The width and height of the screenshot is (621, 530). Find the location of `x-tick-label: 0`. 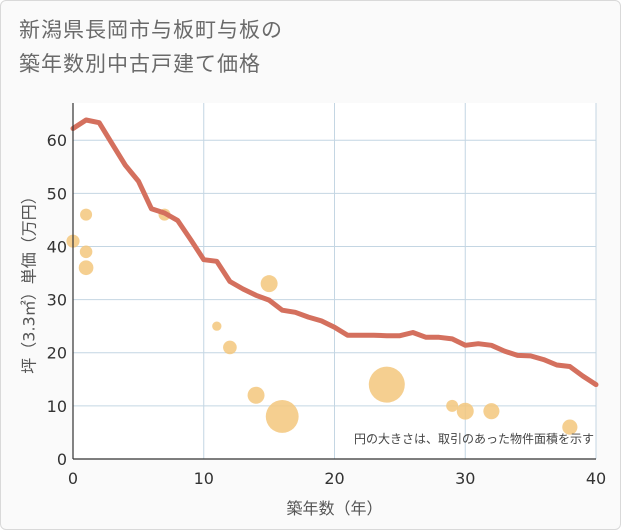

x-tick-label: 0 is located at coordinates (73, 478).